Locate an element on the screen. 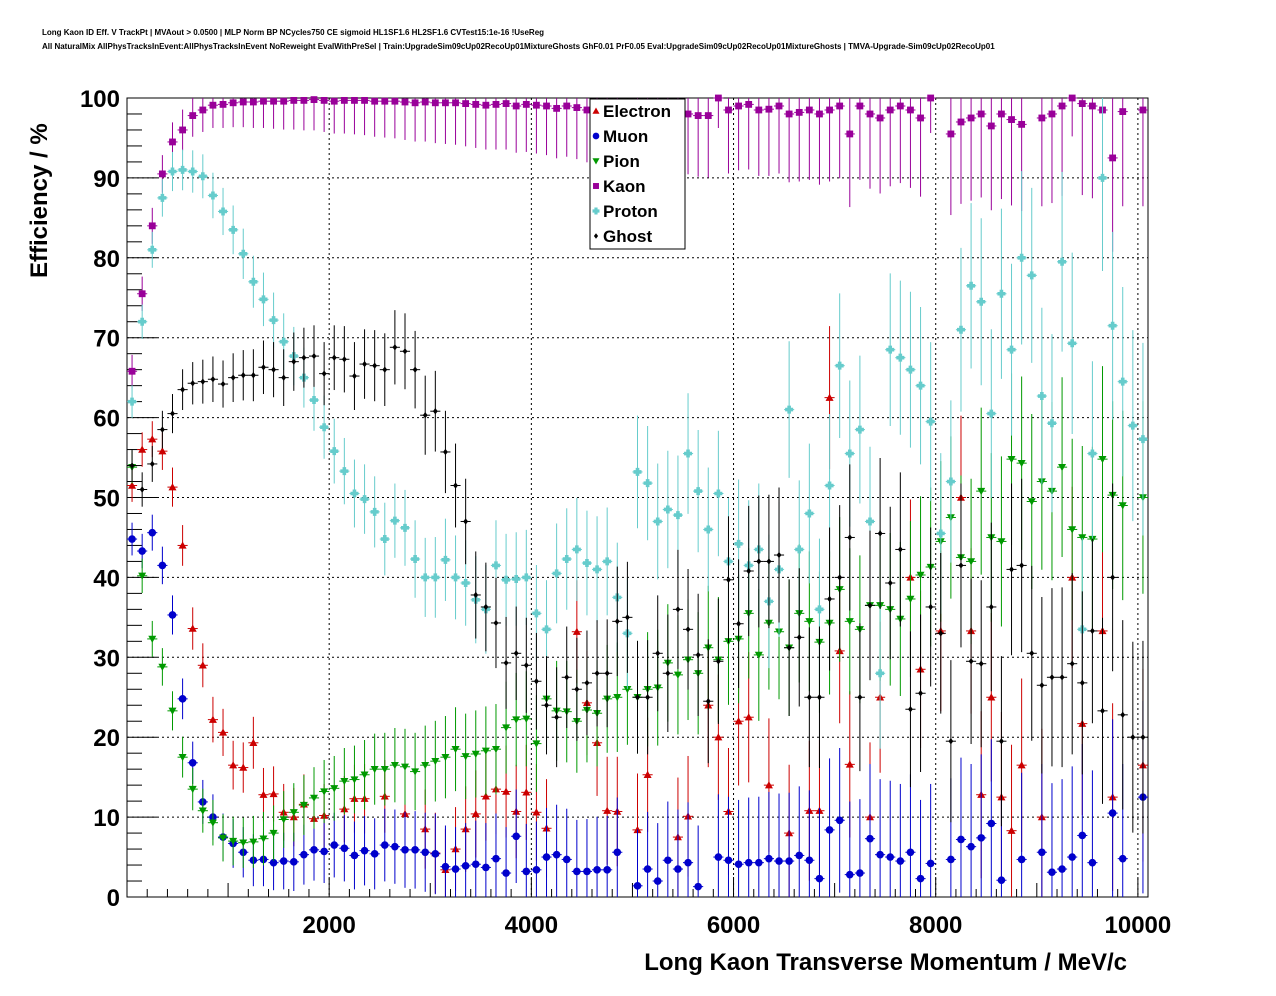  legend-label-pion: Pion is located at coordinates (621, 161).